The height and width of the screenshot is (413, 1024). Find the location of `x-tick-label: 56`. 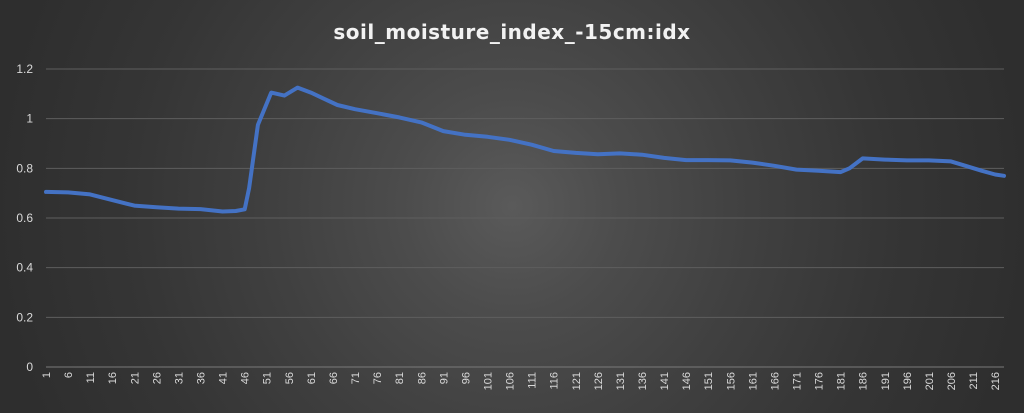

x-tick-label: 56 is located at coordinates (290, 378).